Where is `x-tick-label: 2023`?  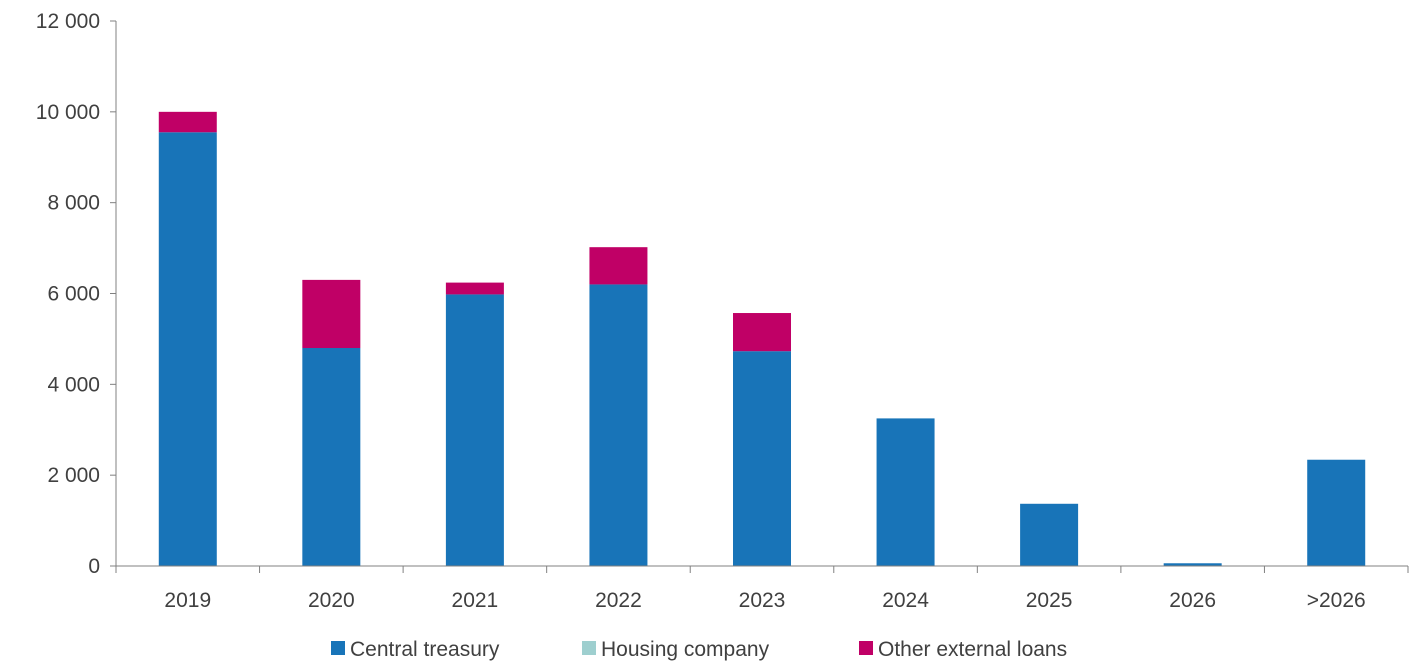
x-tick-label: 2023 is located at coordinates (762, 600).